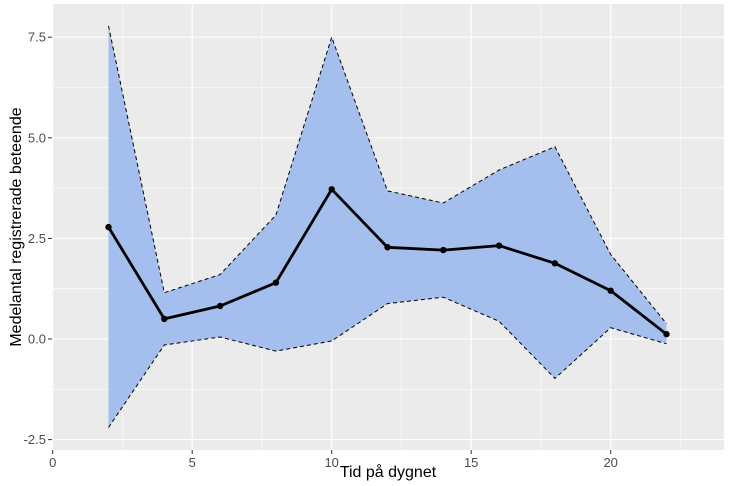  What do you see at coordinates (37, 37) in the screenshot?
I see `y-tick-label: 7.5` at bounding box center [37, 37].